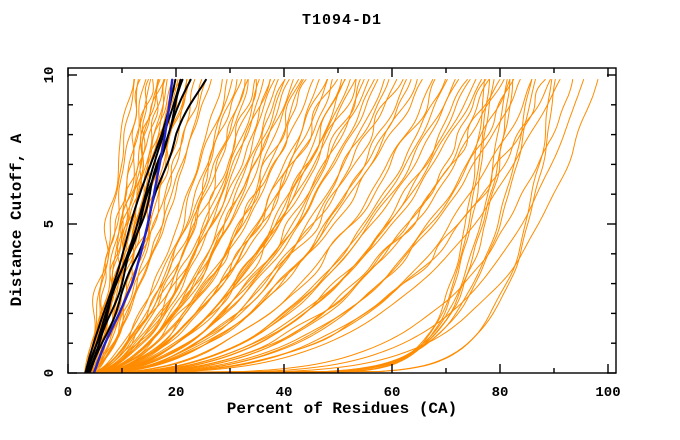 The image size is (680, 440). I want to click on highlight-curve, so click(133, 225).